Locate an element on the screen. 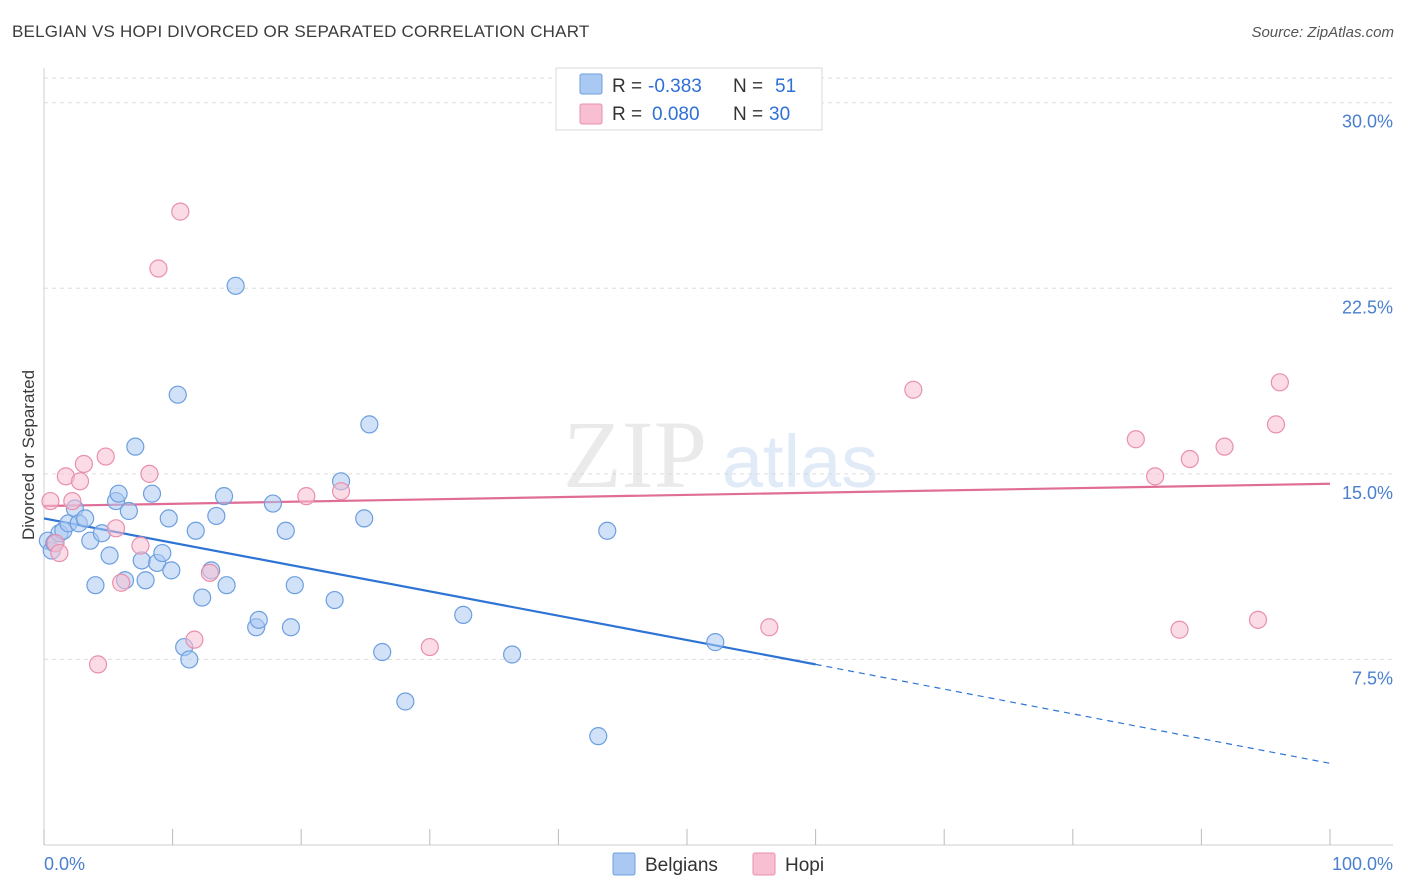 This screenshot has height=892, width=1406. belgian-trend-extension is located at coordinates (1073, 713).